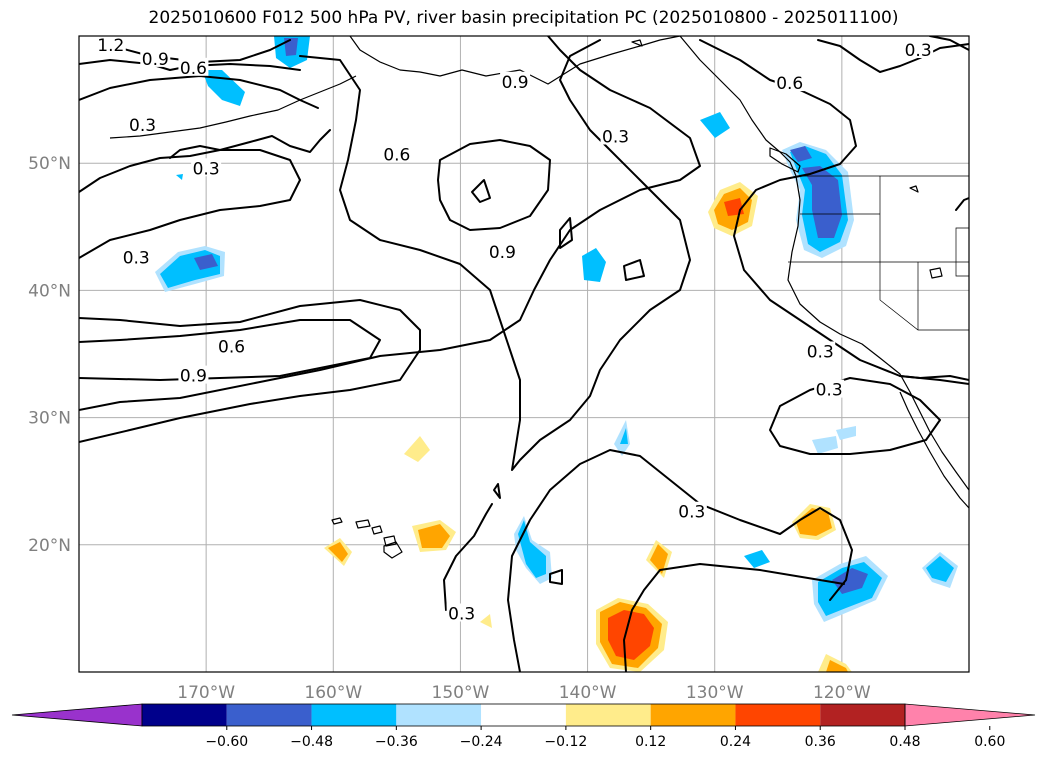 The height and width of the screenshot is (765, 1047). Describe the element at coordinates (206, 693) in the screenshot. I see `longitude-label: 170°W` at that location.